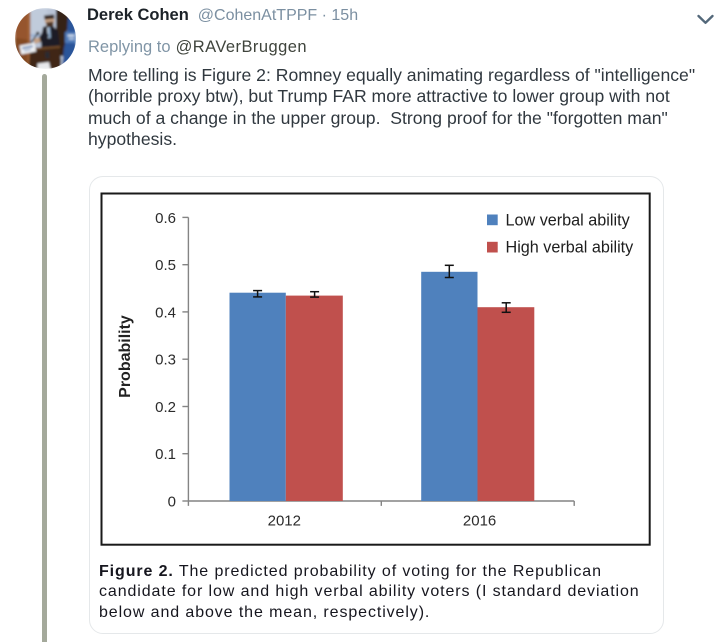  Describe the element at coordinates (125, 356) in the screenshot. I see `svg-text: Probability` at that location.